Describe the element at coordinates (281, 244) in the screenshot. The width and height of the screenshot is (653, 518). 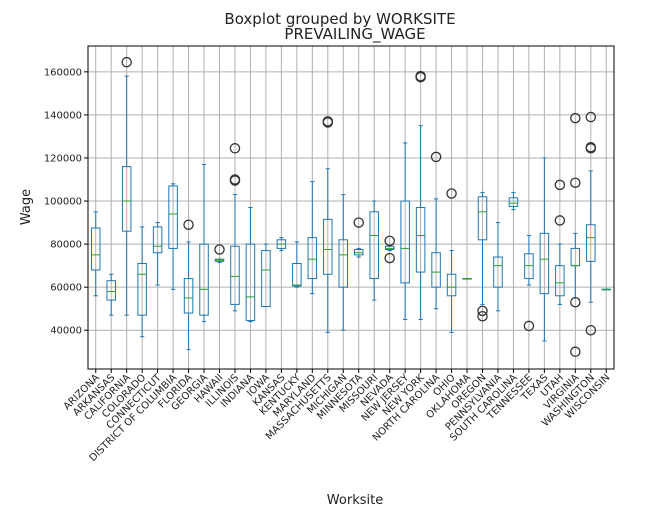
I see `box-kansas` at that location.